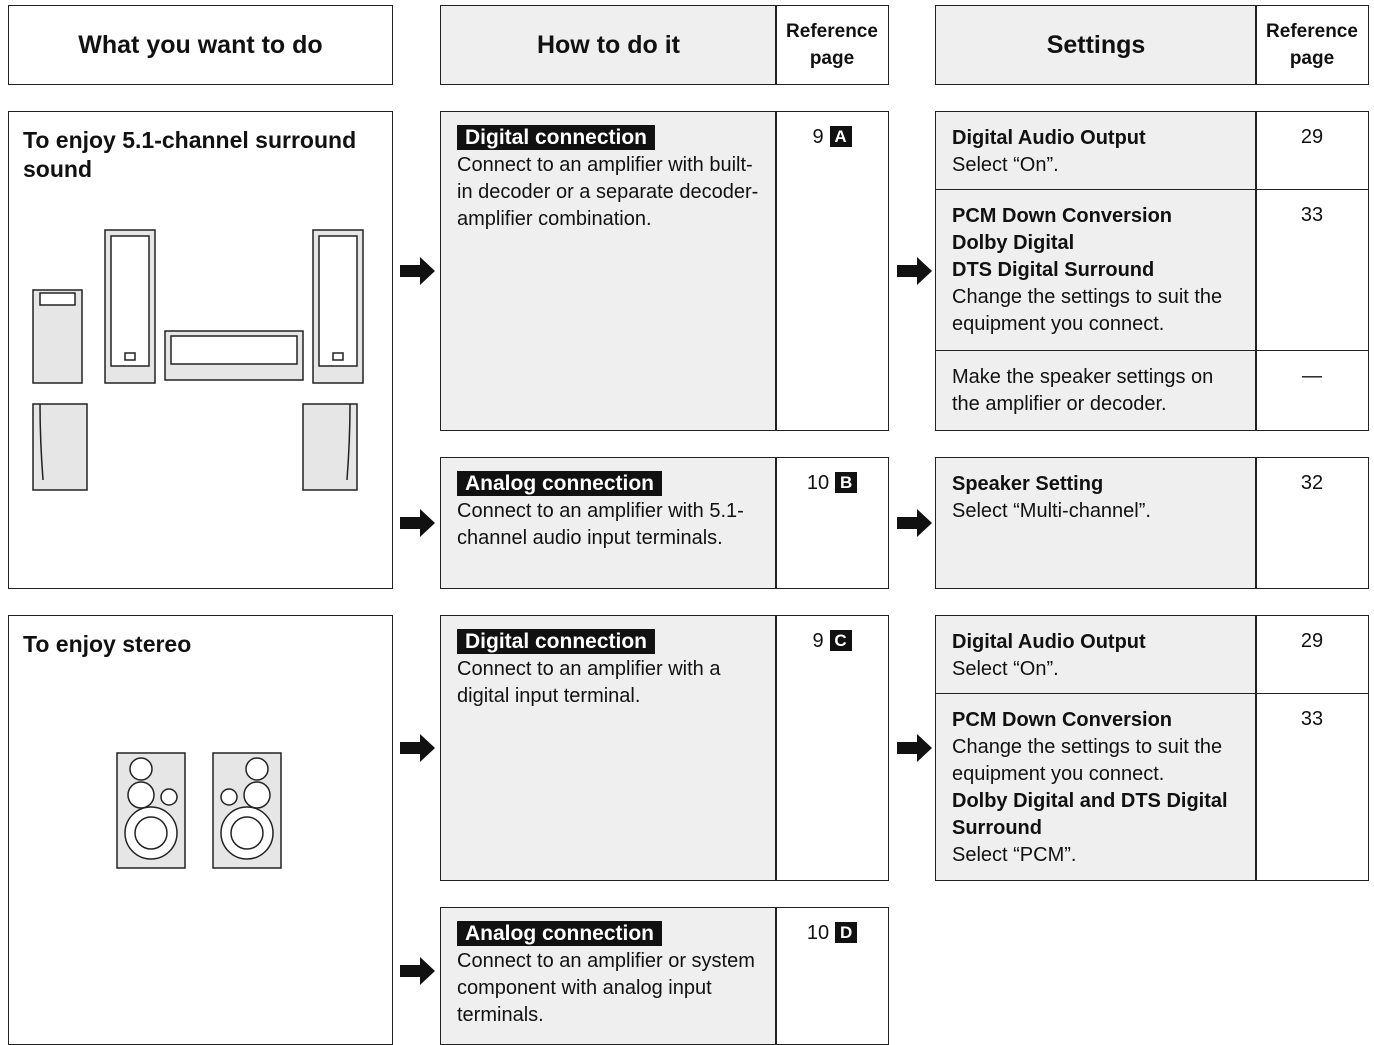  Describe the element at coordinates (1312, 523) in the screenshot. I see `setting-ref: 32` at that location.